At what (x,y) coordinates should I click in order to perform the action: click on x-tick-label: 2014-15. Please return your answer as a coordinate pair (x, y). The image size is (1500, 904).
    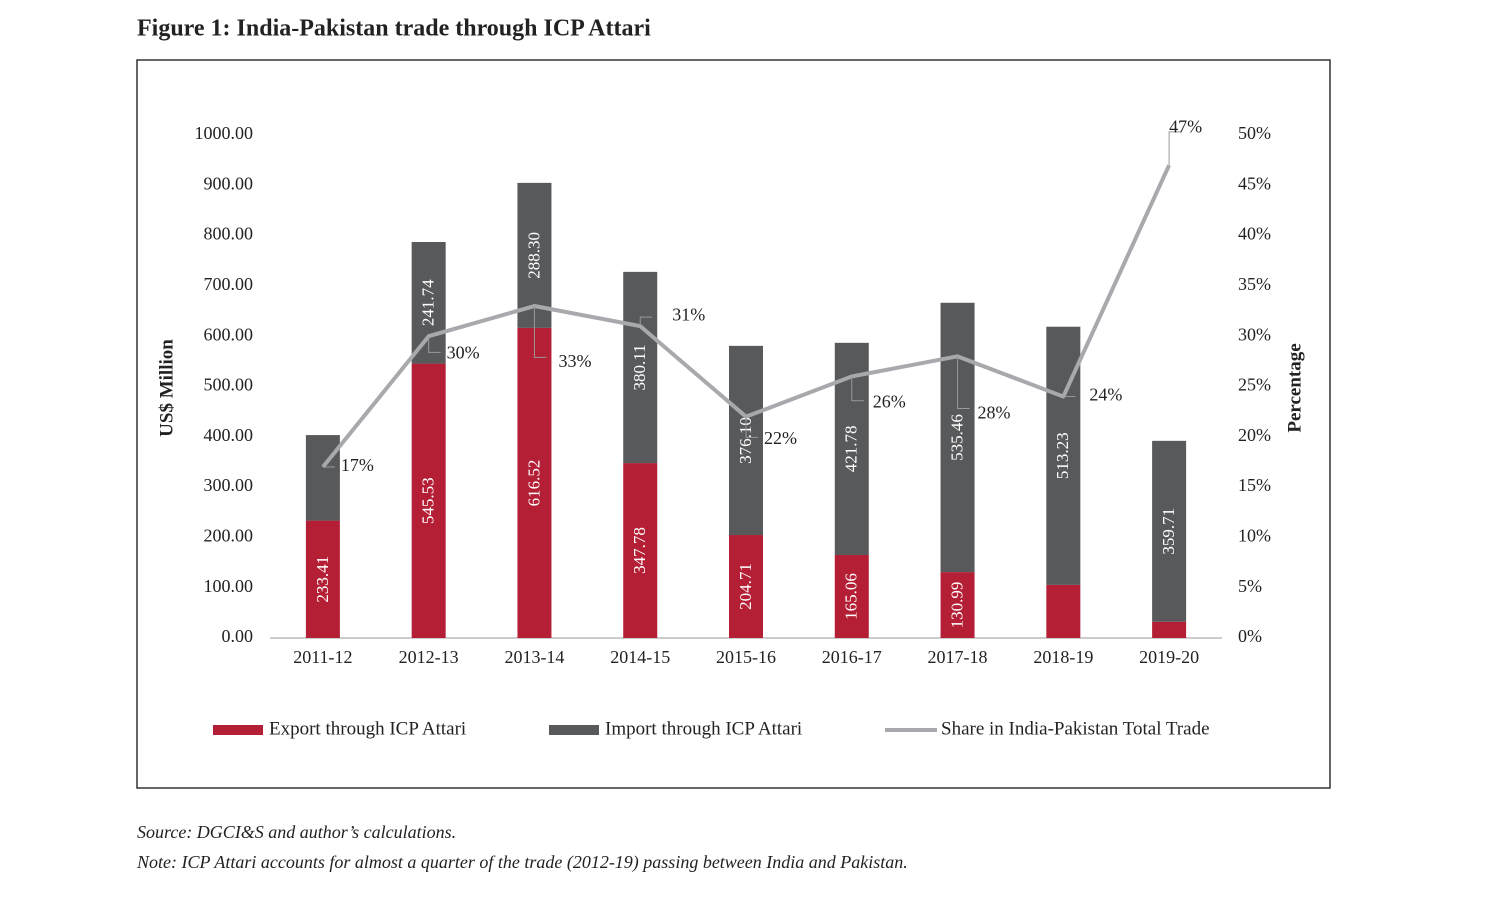
    Looking at the image, I should click on (640, 657).